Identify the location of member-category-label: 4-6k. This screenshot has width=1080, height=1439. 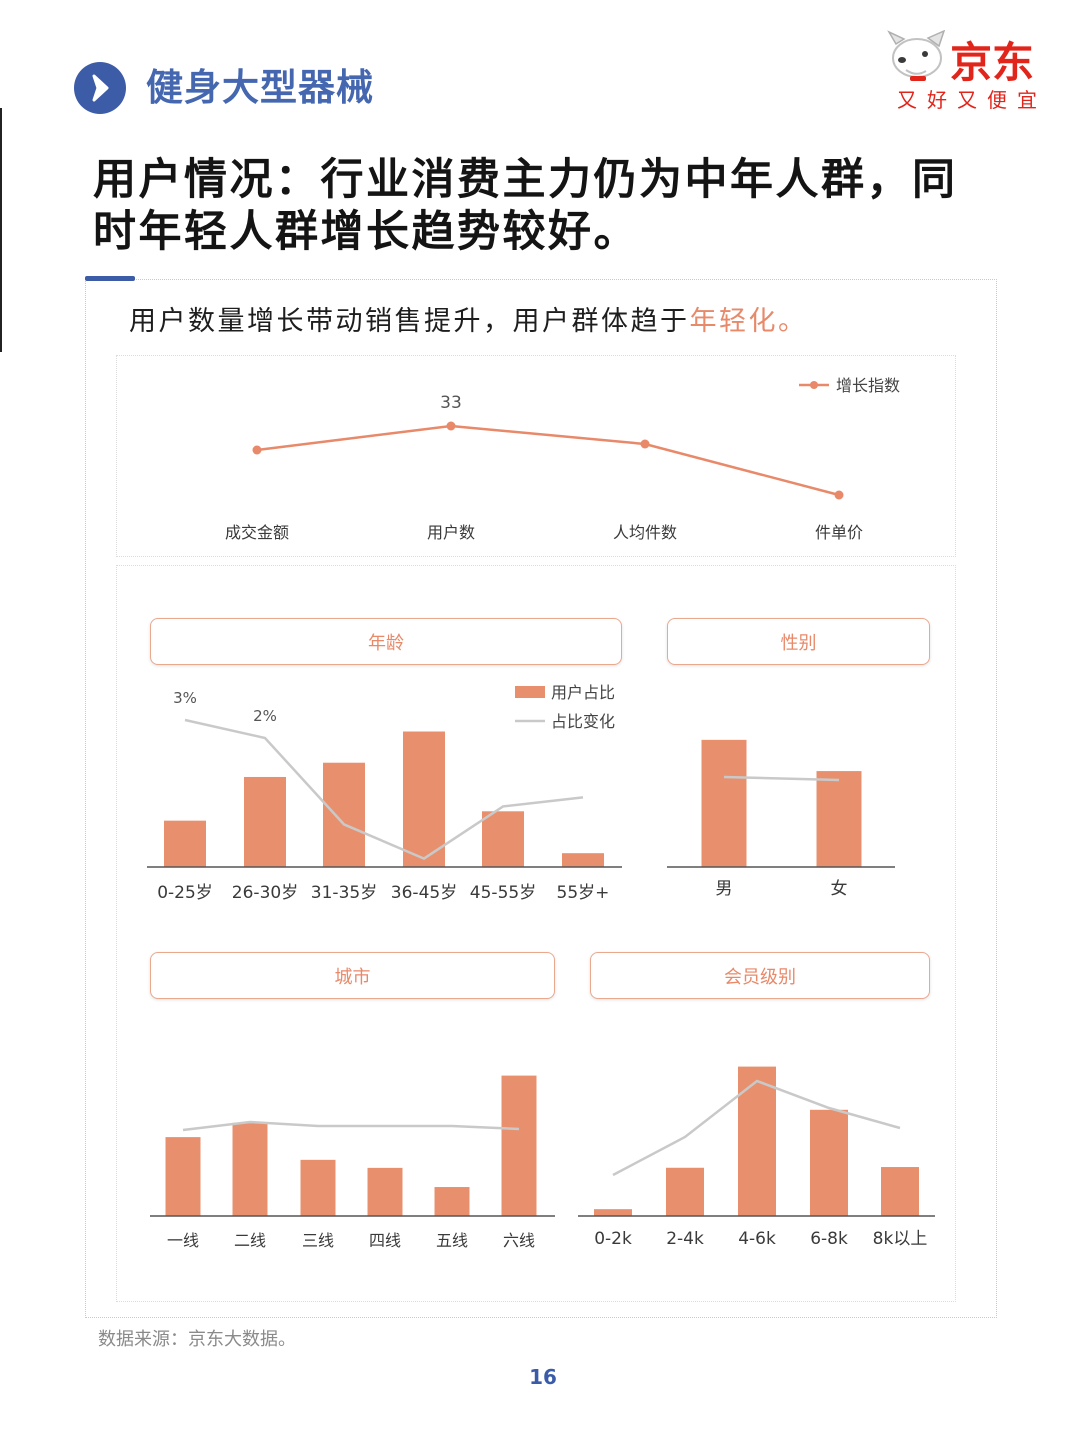
(757, 1239).